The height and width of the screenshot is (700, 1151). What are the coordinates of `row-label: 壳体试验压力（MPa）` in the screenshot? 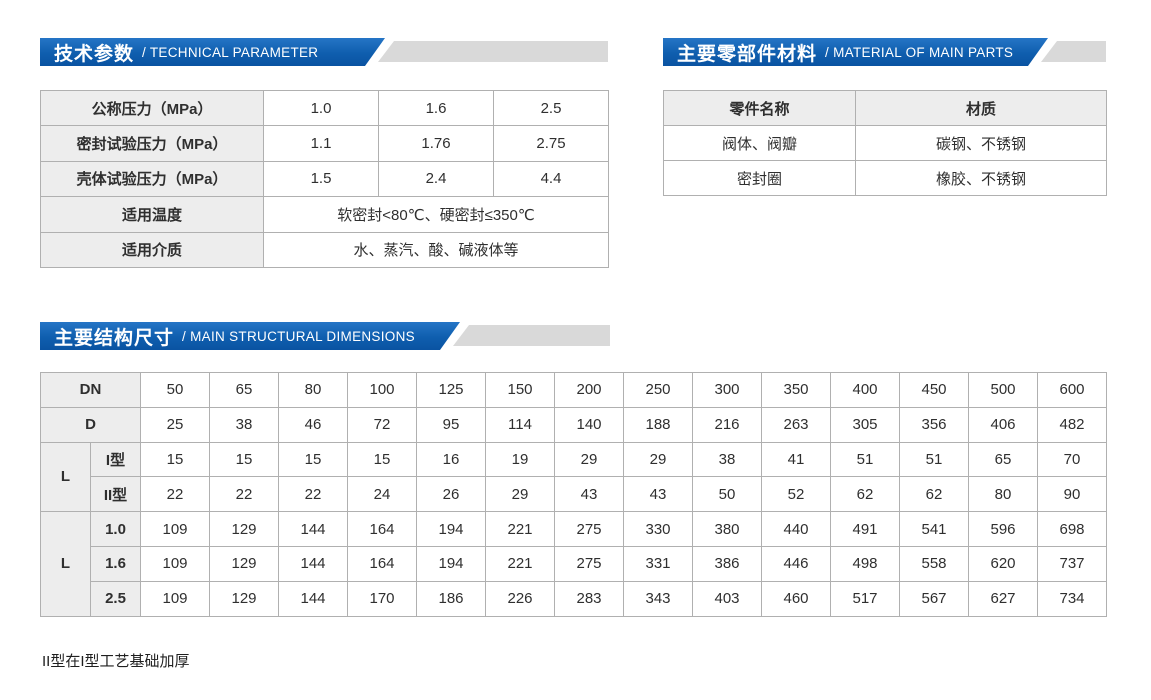 It's located at (152, 179).